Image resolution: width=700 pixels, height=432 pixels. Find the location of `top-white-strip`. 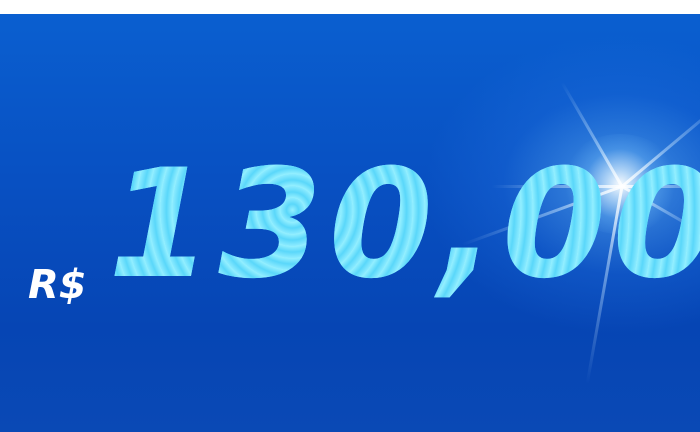

top-white-strip is located at coordinates (350, 7).